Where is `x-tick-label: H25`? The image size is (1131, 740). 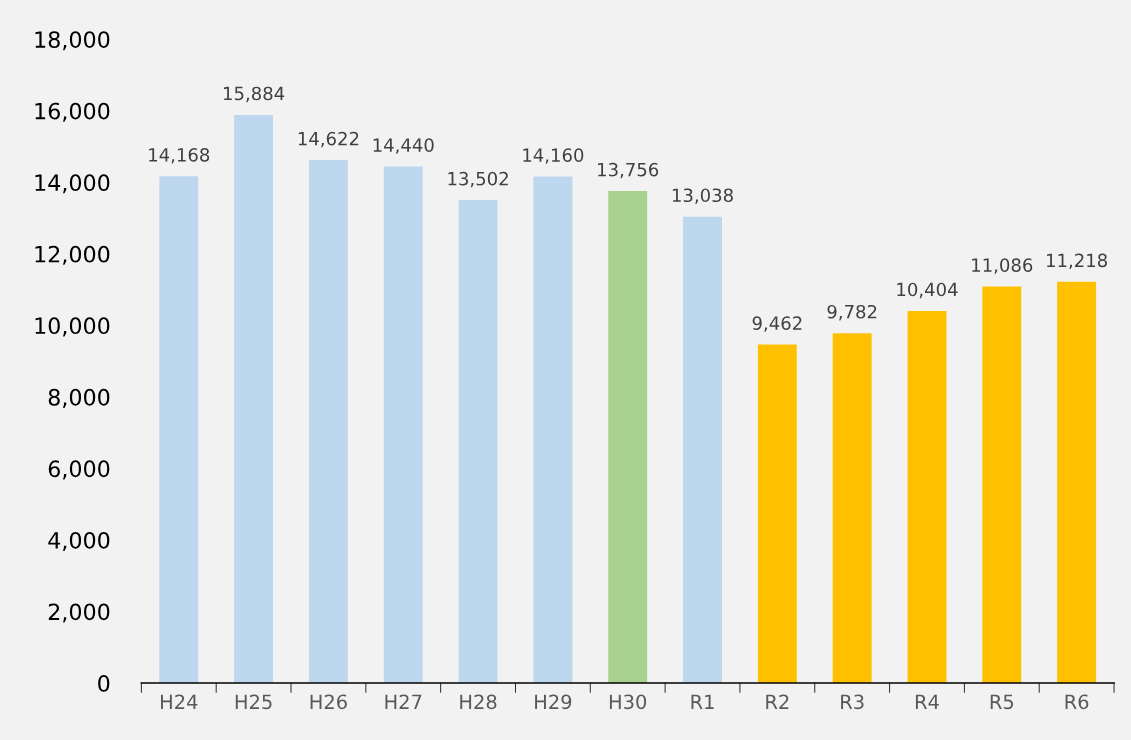 x-tick-label: H25 is located at coordinates (253, 702).